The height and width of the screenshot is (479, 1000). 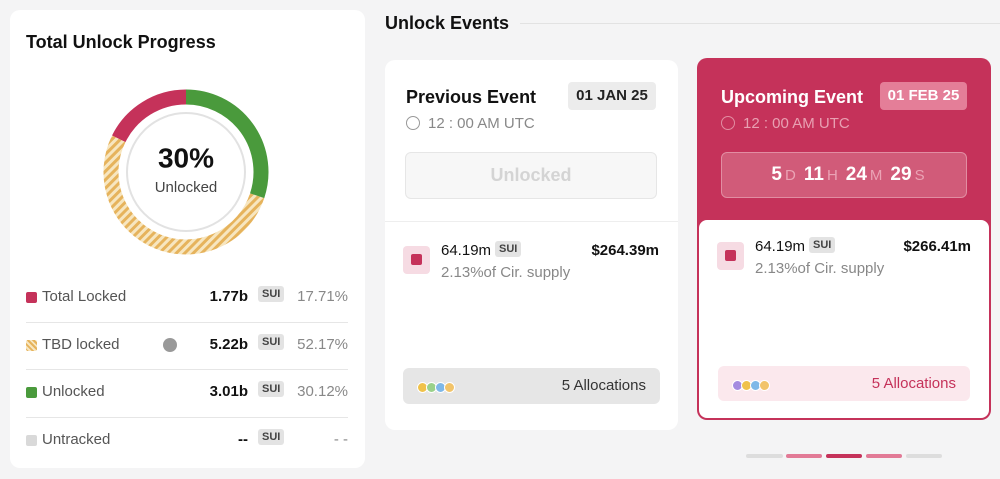 What do you see at coordinates (340, 439) in the screenshot?
I see `row-percent: - -` at bounding box center [340, 439].